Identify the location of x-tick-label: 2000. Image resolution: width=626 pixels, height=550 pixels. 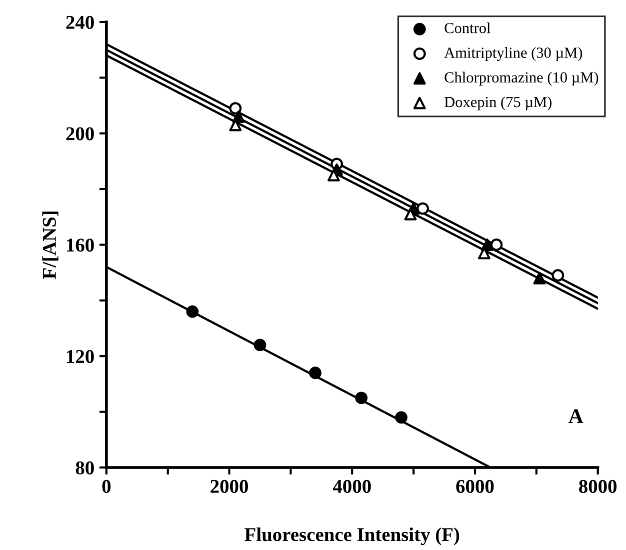
(229, 486).